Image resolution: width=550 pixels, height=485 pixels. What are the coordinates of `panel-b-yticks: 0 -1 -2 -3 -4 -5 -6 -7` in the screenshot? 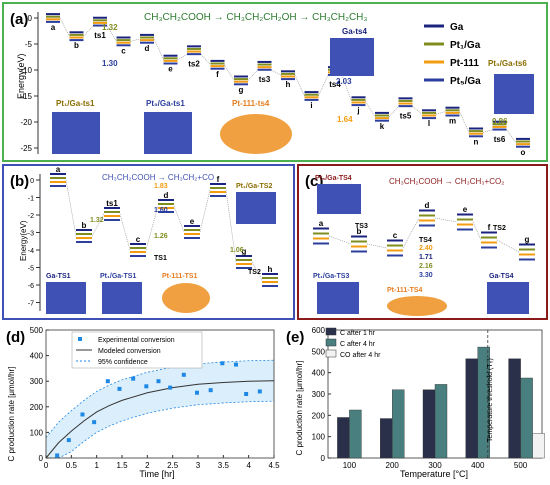 It's located at (34, 243).